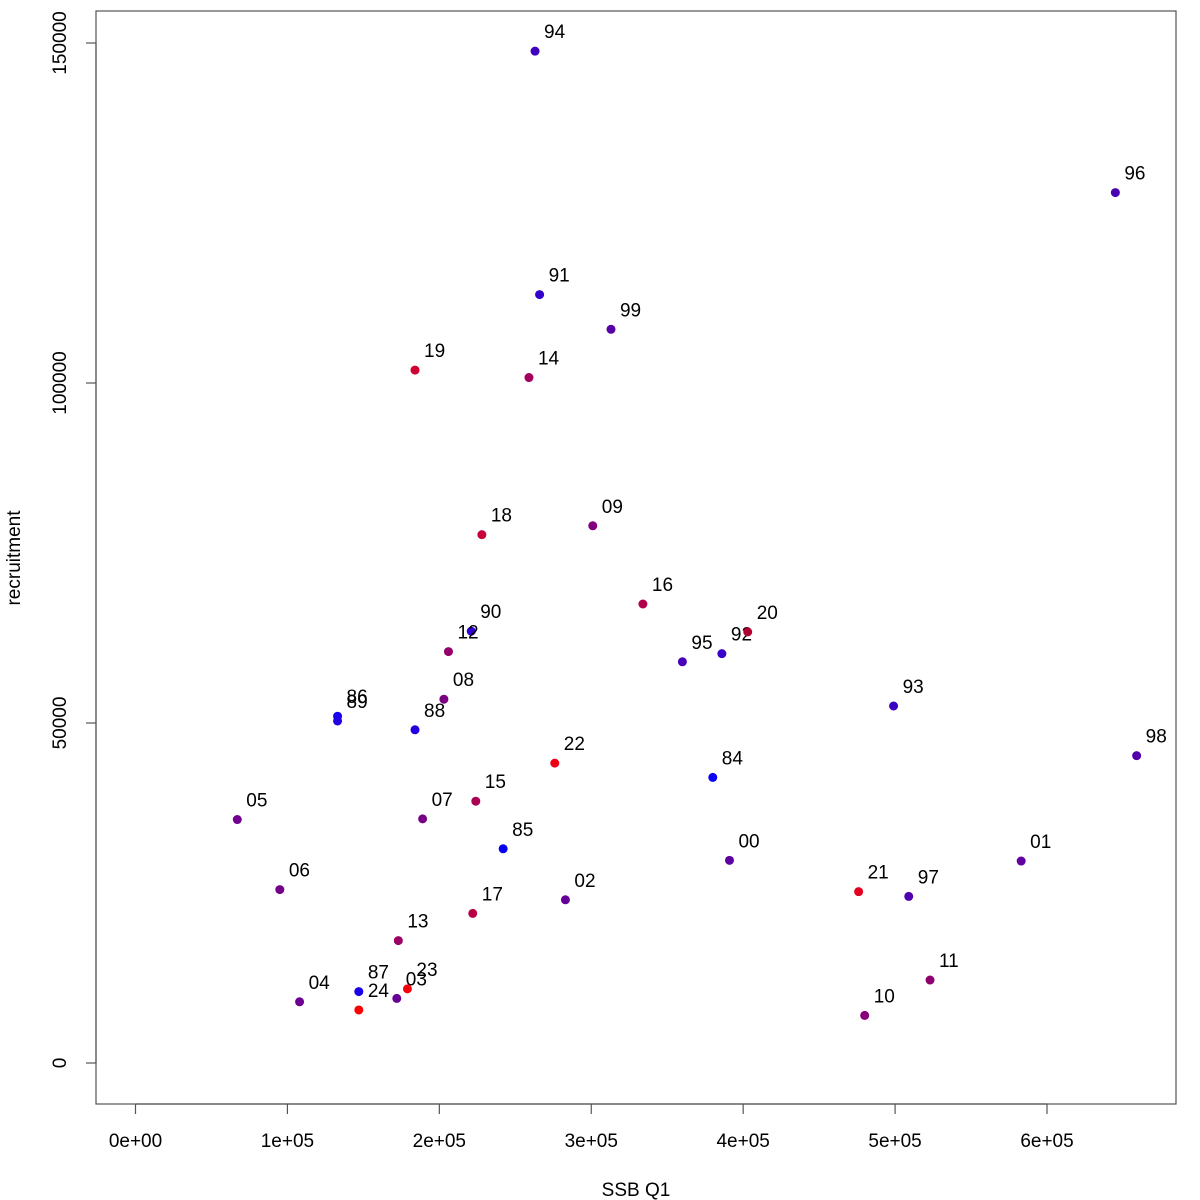  What do you see at coordinates (636, 1190) in the screenshot?
I see `x-axis-title: SSB Q1` at bounding box center [636, 1190].